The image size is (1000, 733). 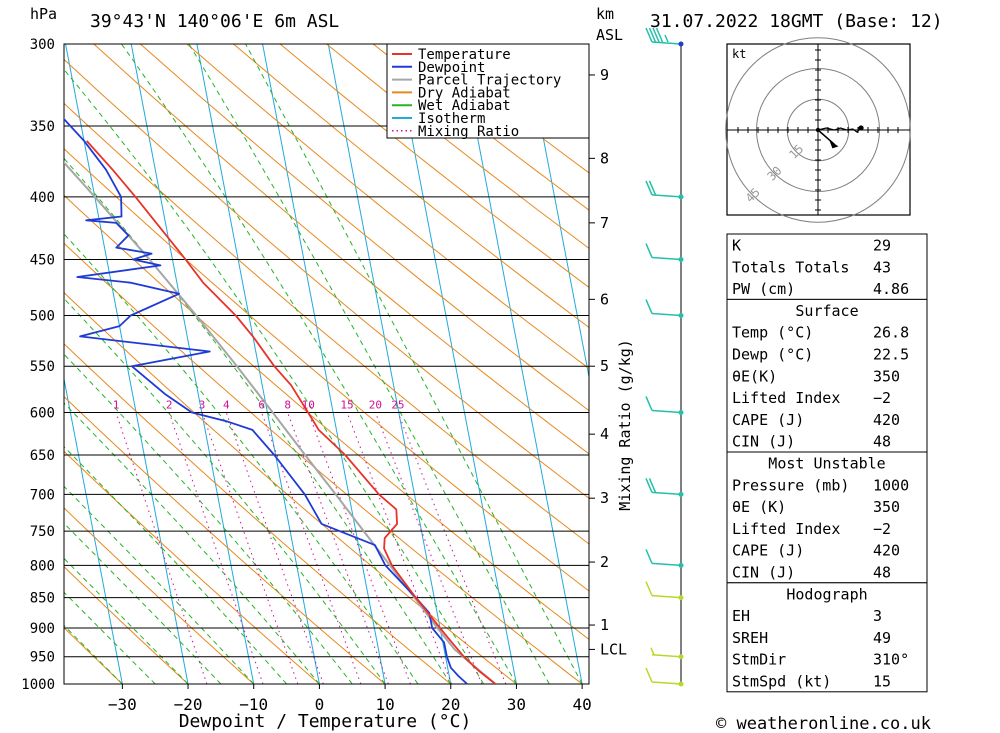 I want to click on temperature-tick-label: 10, so click(x=384, y=704).